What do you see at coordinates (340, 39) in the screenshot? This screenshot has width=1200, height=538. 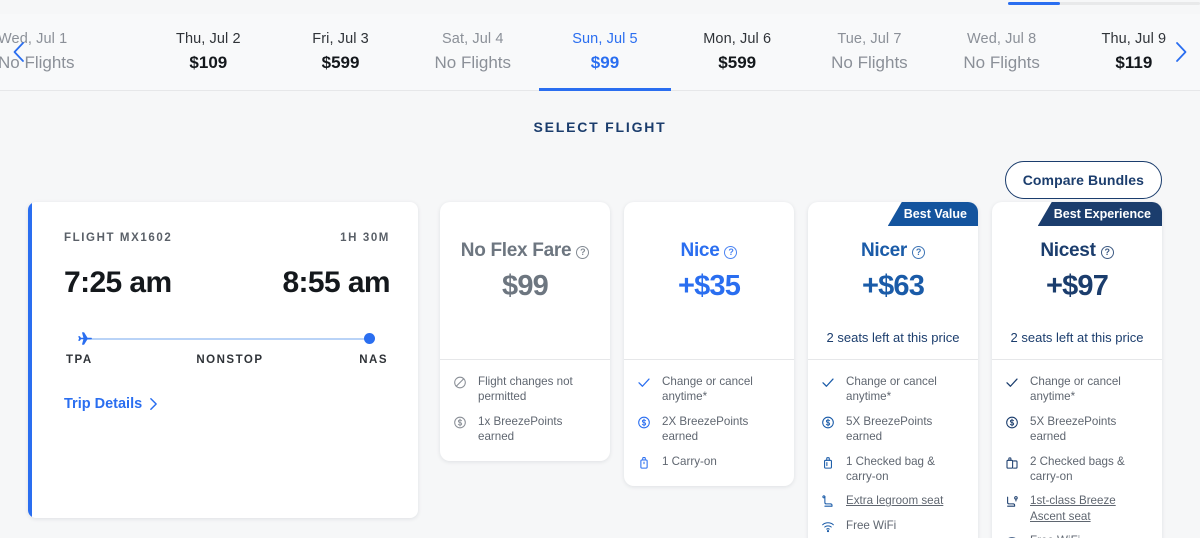 I see `date-label: Fri, Jul 3` at bounding box center [340, 39].